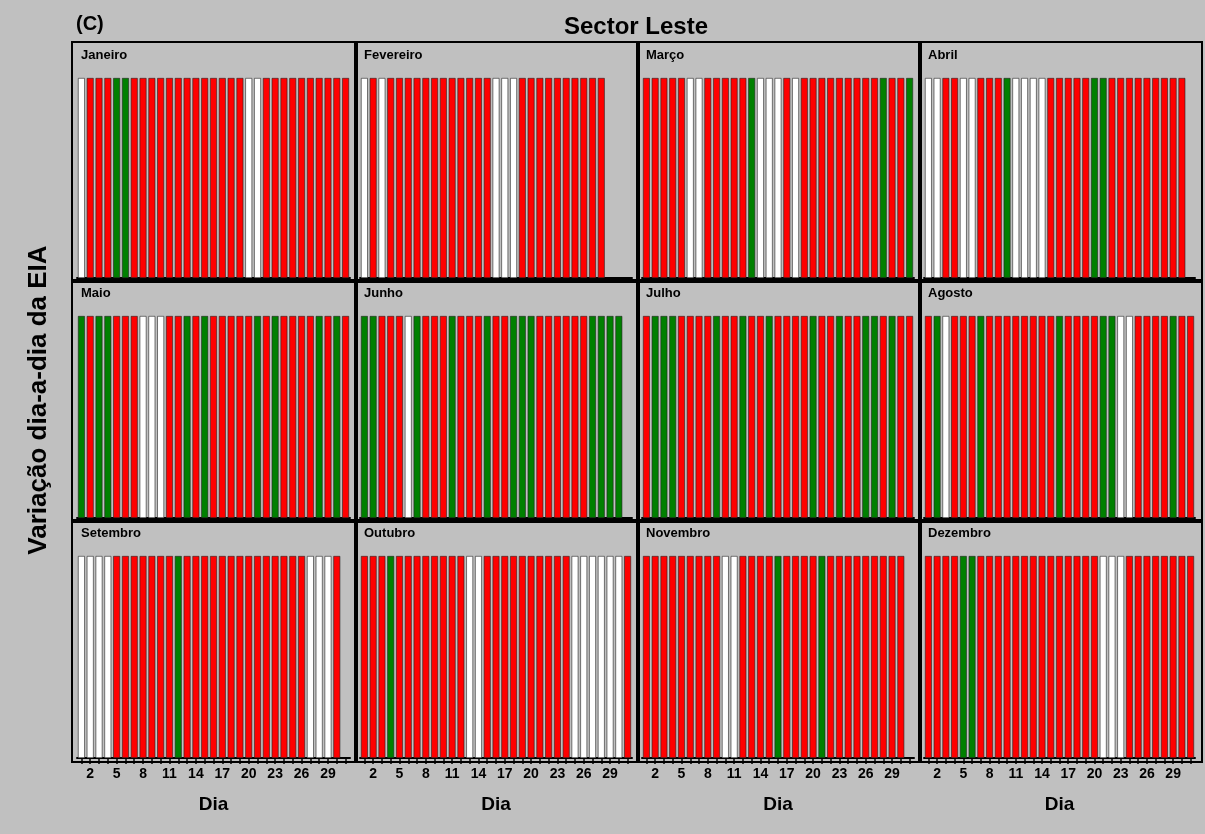 The width and height of the screenshot is (1205, 834). Describe the element at coordinates (678, 532) in the screenshot. I see `chart-title: Novembro` at that location.